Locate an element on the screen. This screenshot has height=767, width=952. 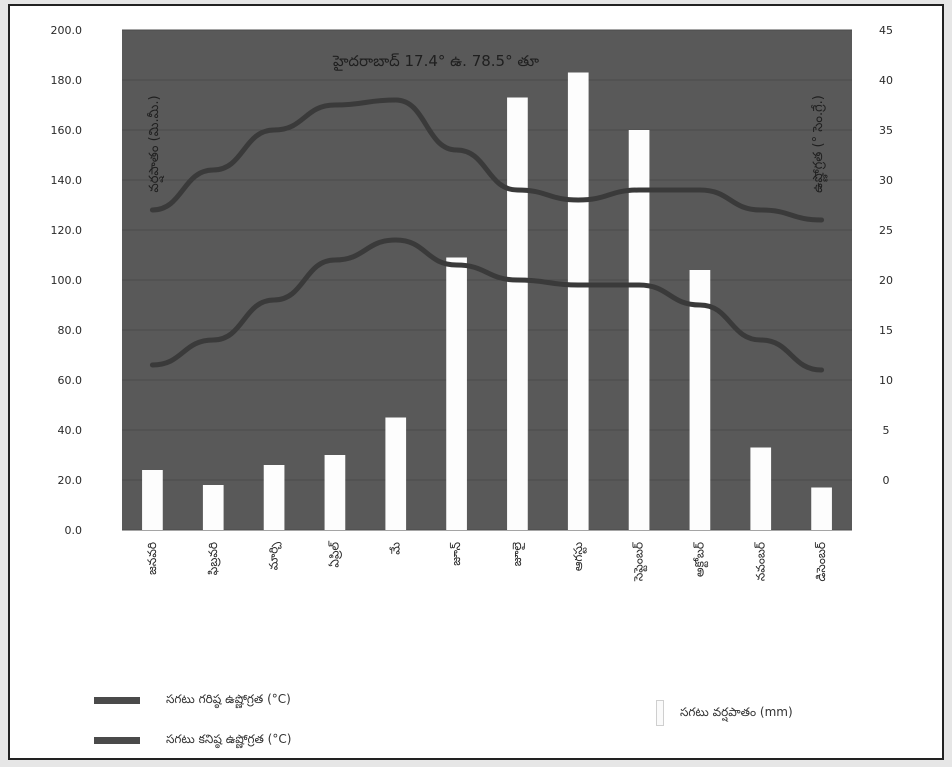
month-label: ఏప్రిల్ is located at coordinates (334, 554).